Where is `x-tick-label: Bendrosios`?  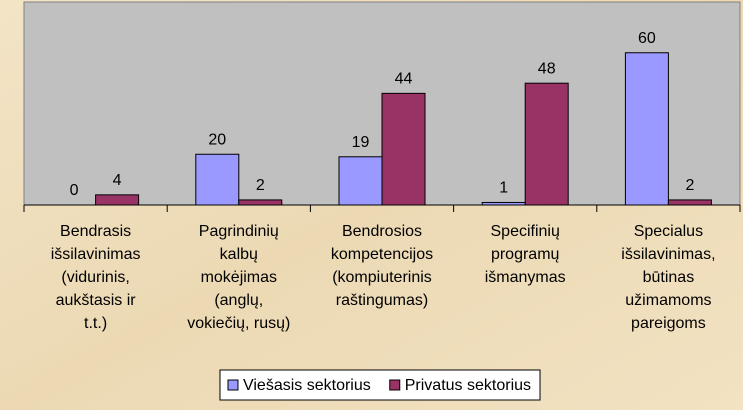 x-tick-label: Bendrosios is located at coordinates (382, 231).